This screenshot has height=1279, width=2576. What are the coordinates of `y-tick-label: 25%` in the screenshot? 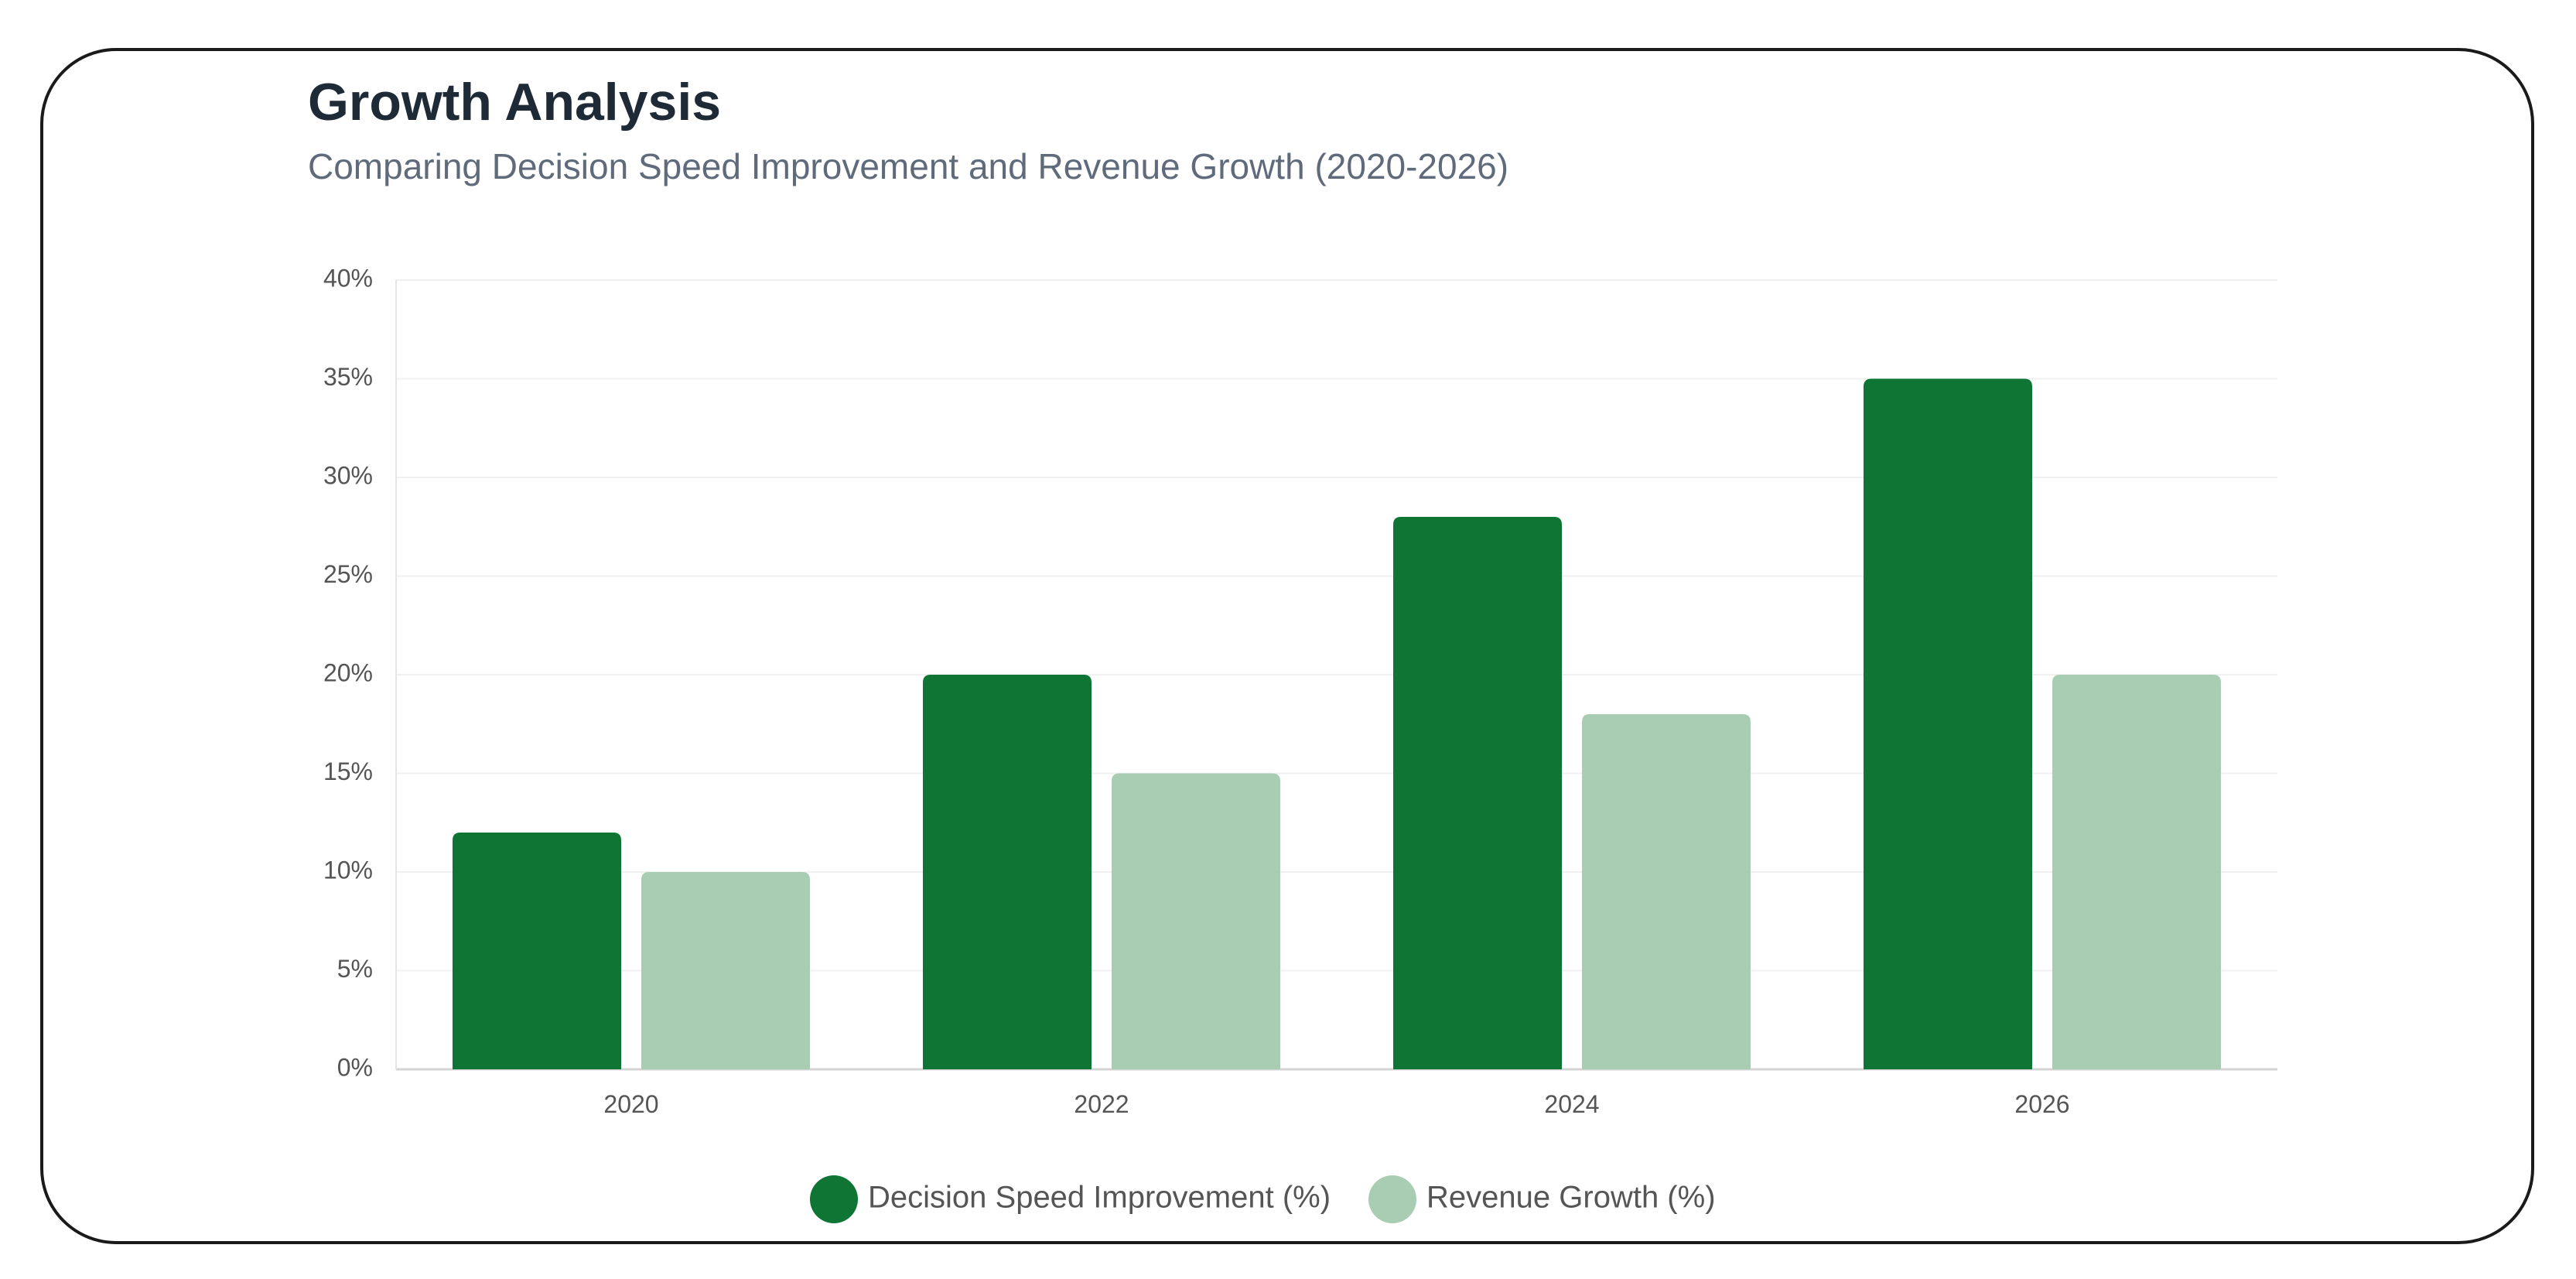 It's located at (348, 574).